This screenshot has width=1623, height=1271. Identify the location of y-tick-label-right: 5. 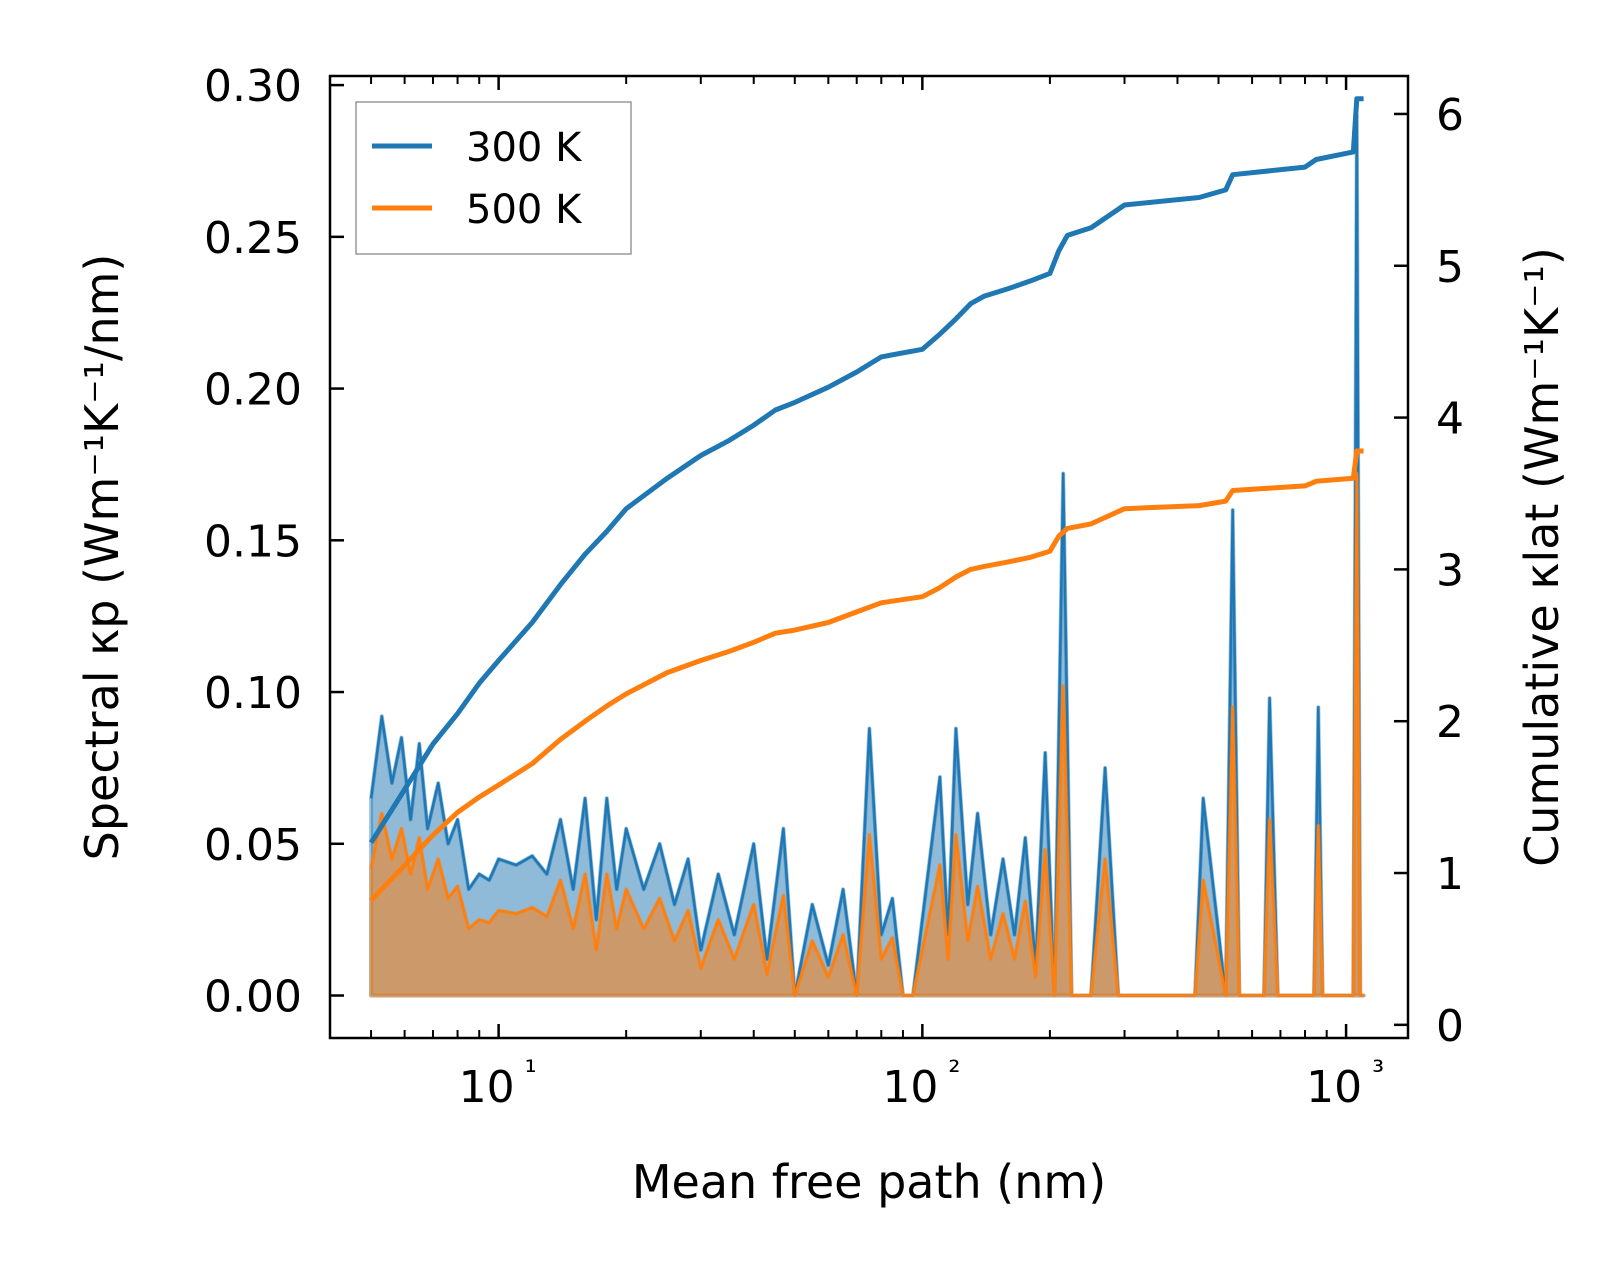
(1450, 267).